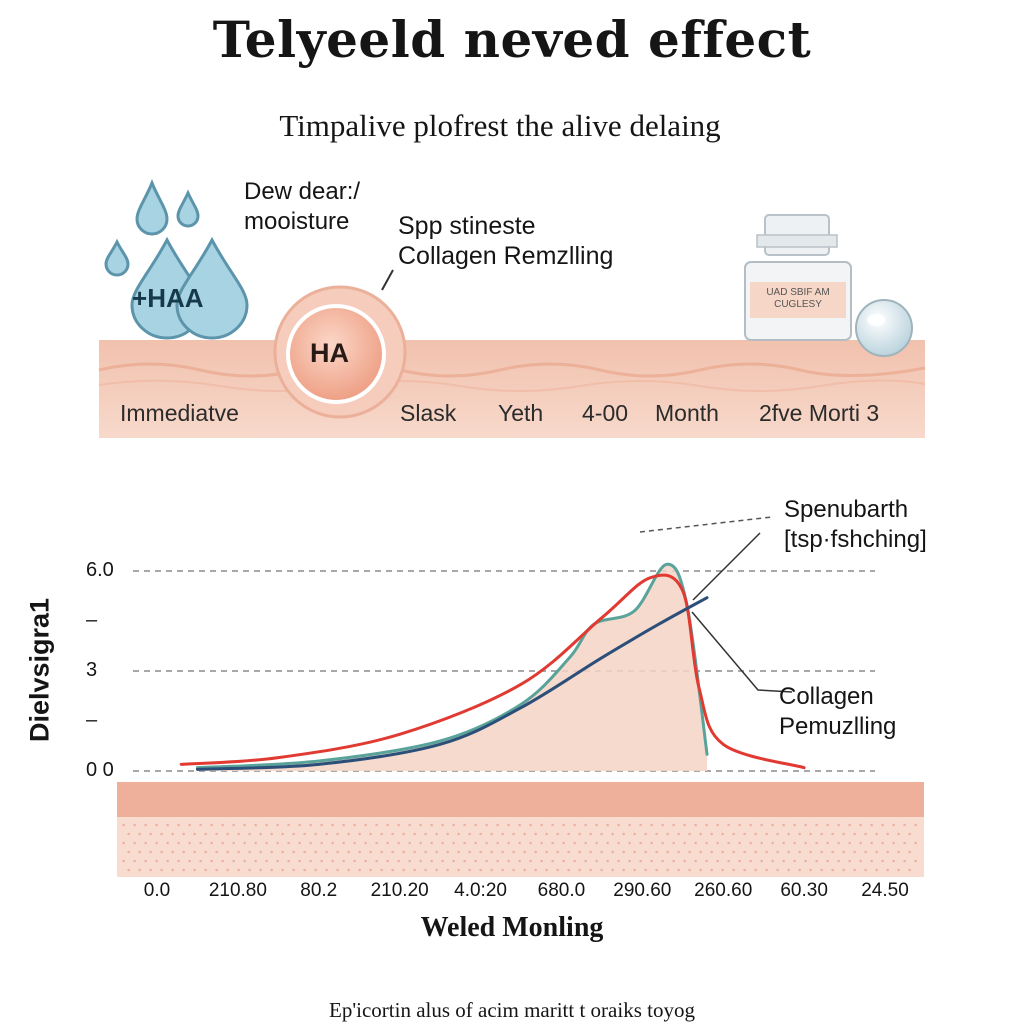 The image size is (1024, 1024). Describe the element at coordinates (804, 890) in the screenshot. I see `x-tick-label: 60.30` at that location.